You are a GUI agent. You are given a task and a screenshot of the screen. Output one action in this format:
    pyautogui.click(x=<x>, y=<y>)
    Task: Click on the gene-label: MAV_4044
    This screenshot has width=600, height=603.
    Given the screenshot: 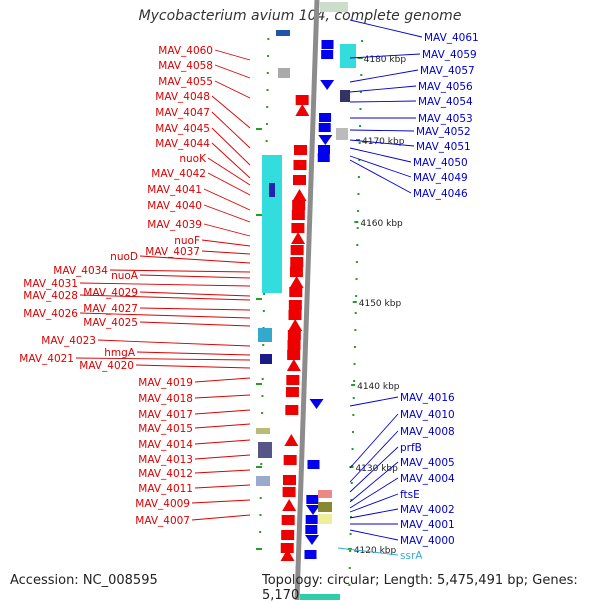 What is the action you would take?
    pyautogui.click(x=182, y=144)
    